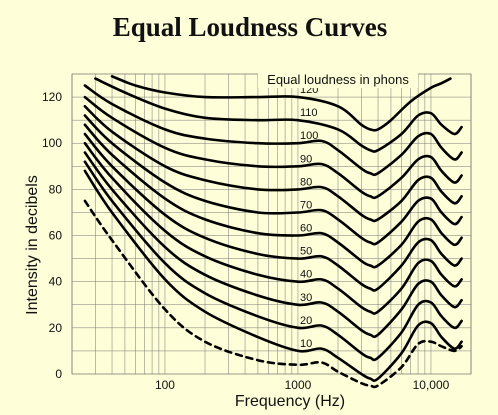 This screenshot has height=415, width=498. I want to click on y-tick-label: 40, so click(56, 282).